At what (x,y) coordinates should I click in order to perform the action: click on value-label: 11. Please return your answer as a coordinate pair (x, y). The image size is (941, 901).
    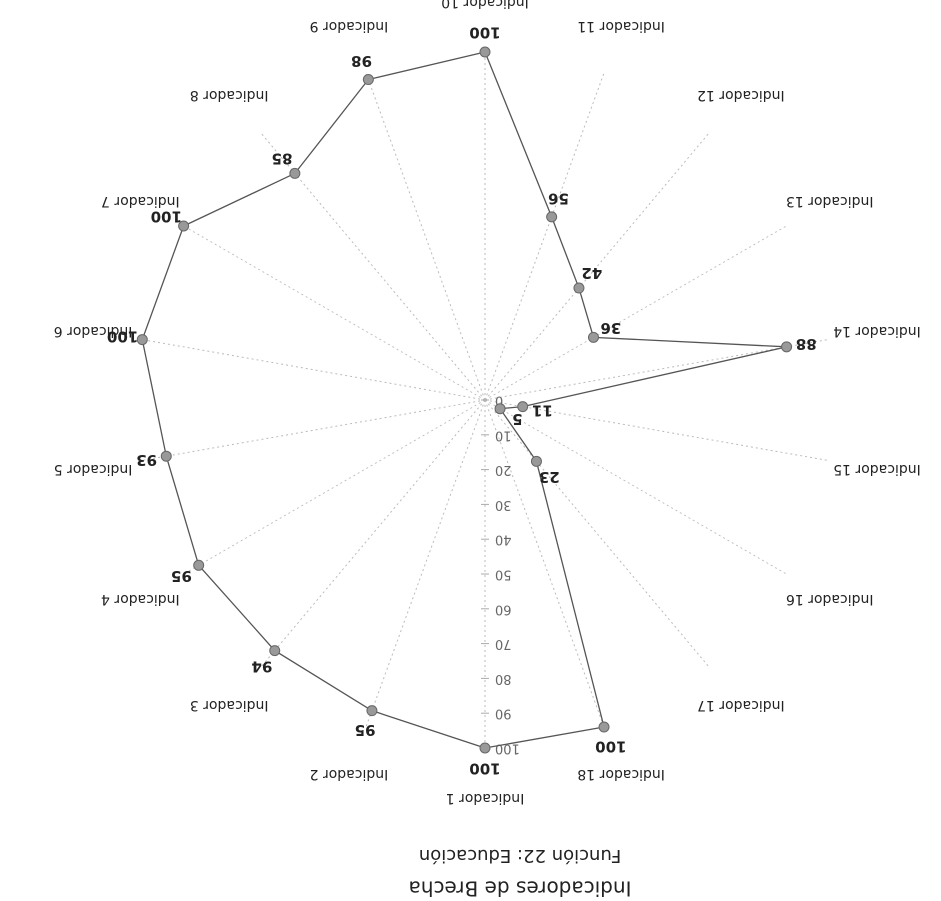
    Looking at the image, I should click on (542, 411).